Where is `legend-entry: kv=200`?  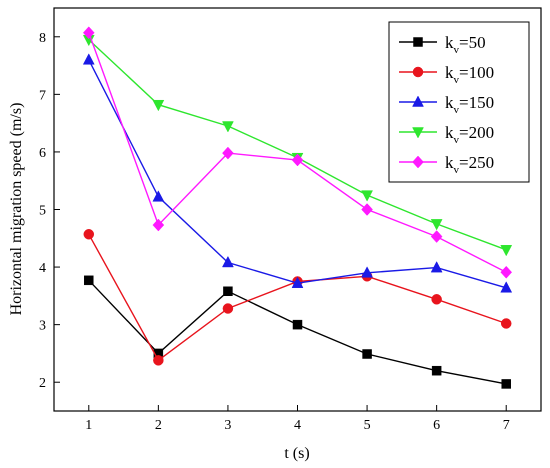 legend-entry: kv=200 is located at coordinates (446, 134).